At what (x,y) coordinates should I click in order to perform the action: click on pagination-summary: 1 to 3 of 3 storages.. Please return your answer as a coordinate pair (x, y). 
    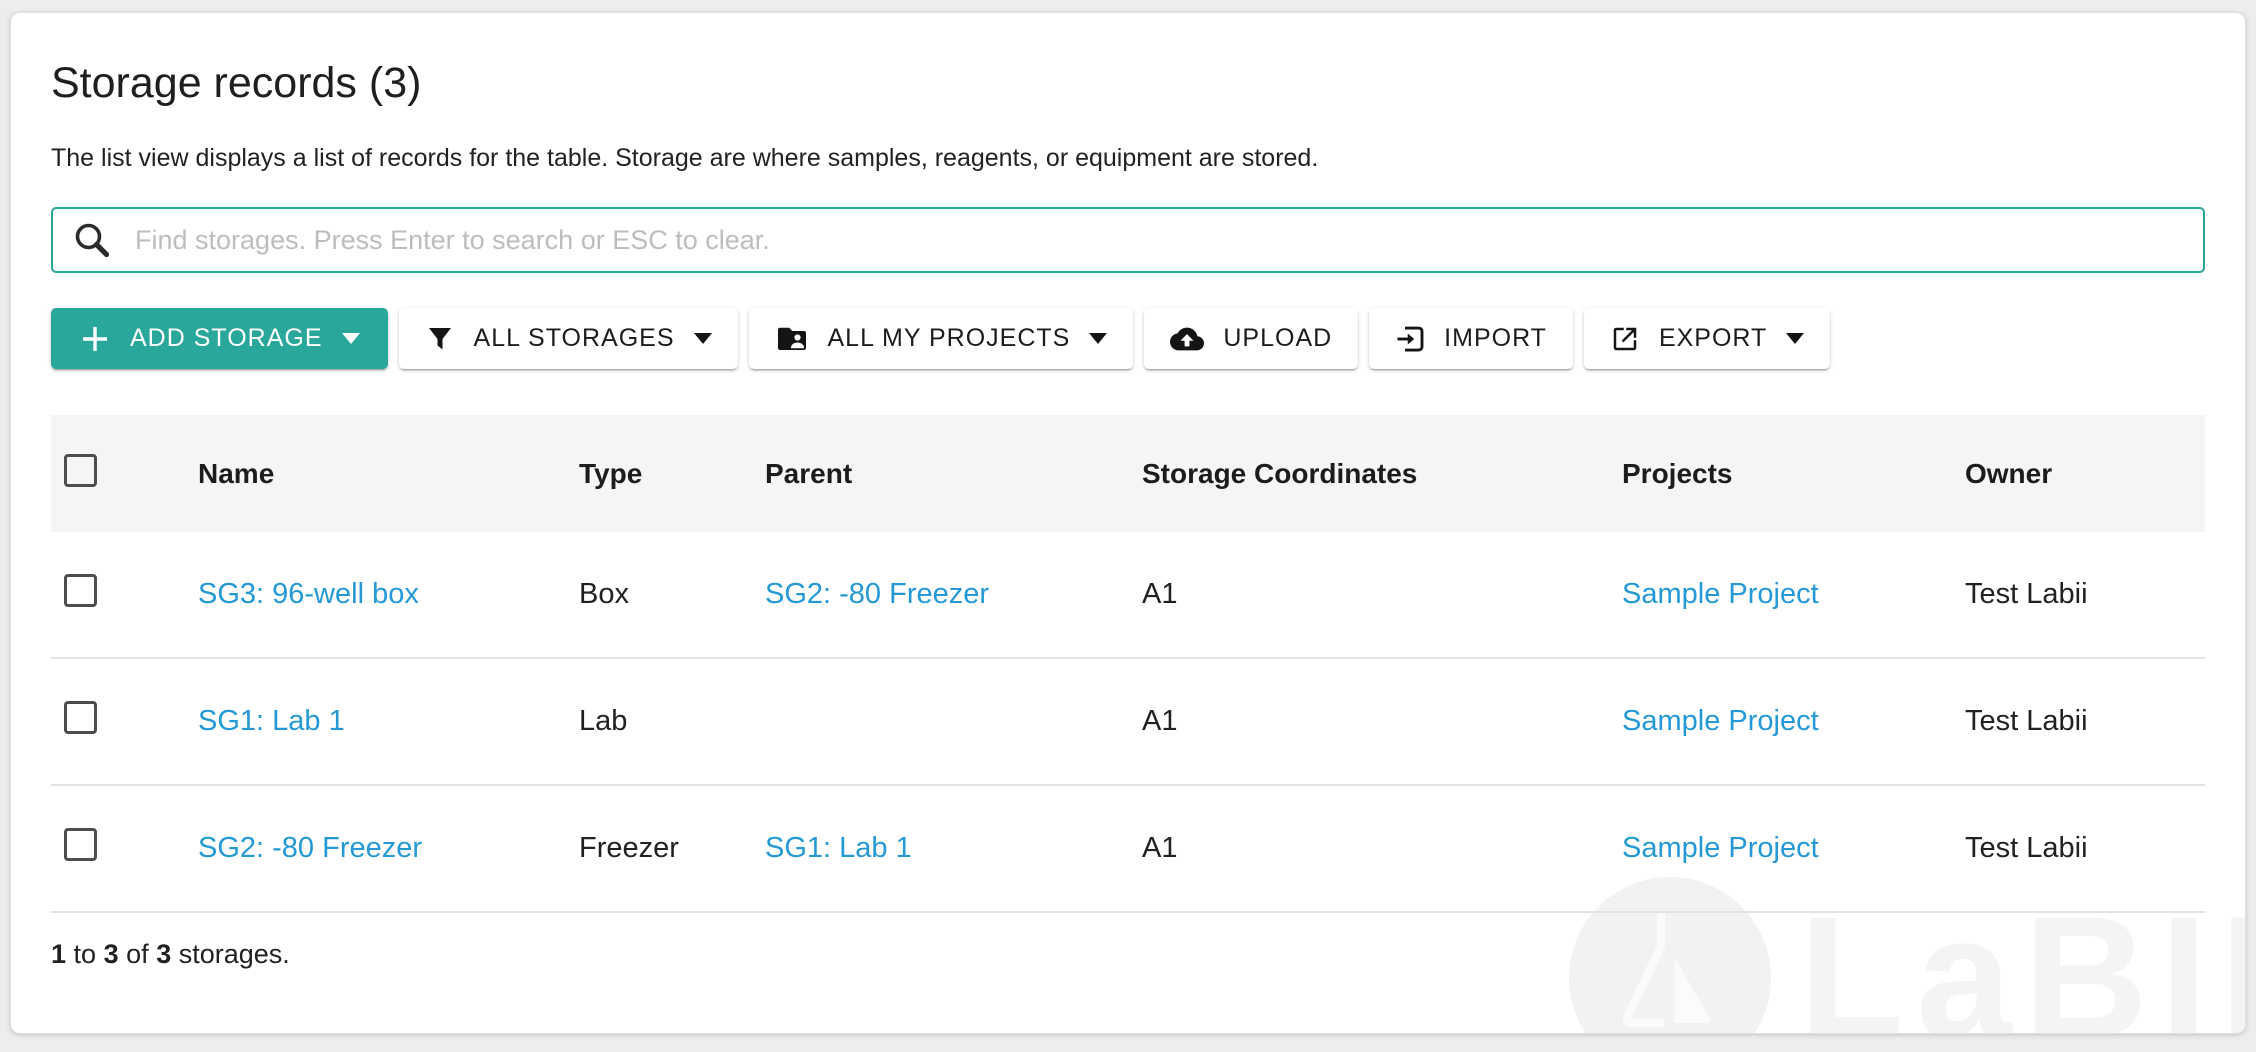
    Looking at the image, I should click on (170, 954).